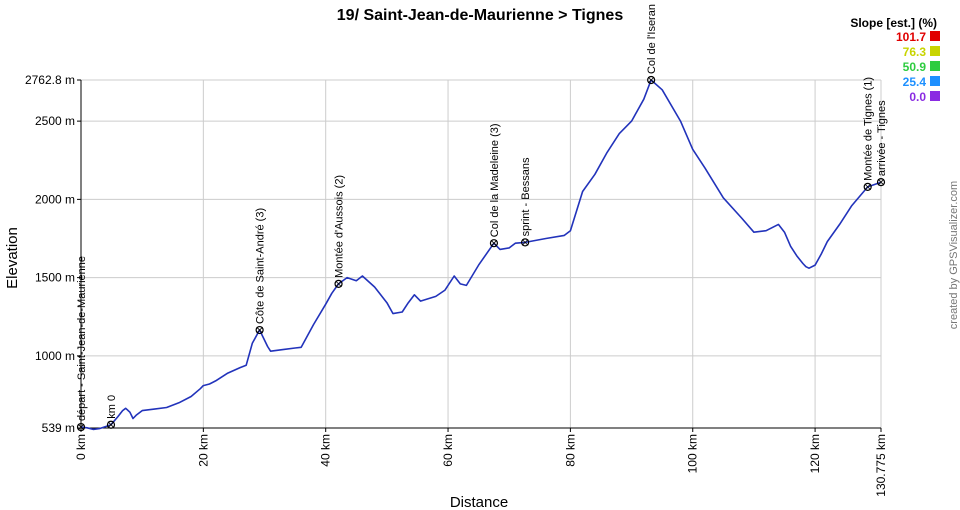 Image resolution: width=960 pixels, height=510 pixels. Describe the element at coordinates (882, 138) in the screenshot. I see `waypoint-label: arrivée - Tignes` at that location.